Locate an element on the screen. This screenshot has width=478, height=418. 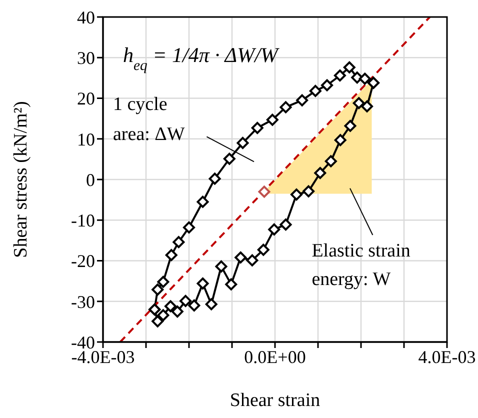
y-tick-label: -30 is located at coordinates (83, 302).